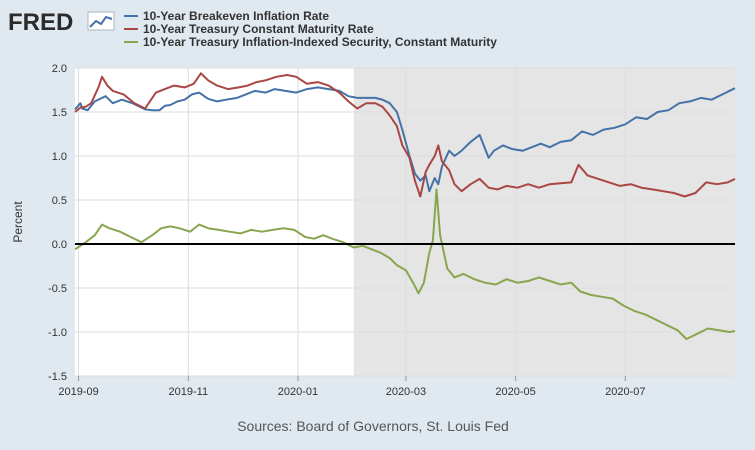  Describe the element at coordinates (515, 392) in the screenshot. I see `x-tick-label: 2020-05` at that location.